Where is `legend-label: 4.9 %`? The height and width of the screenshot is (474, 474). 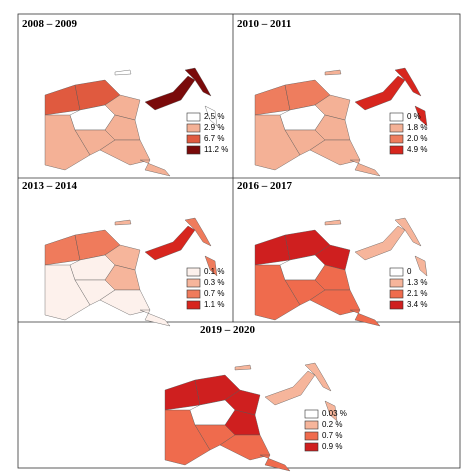
legend-label: 4.9 % is located at coordinates (417, 149).